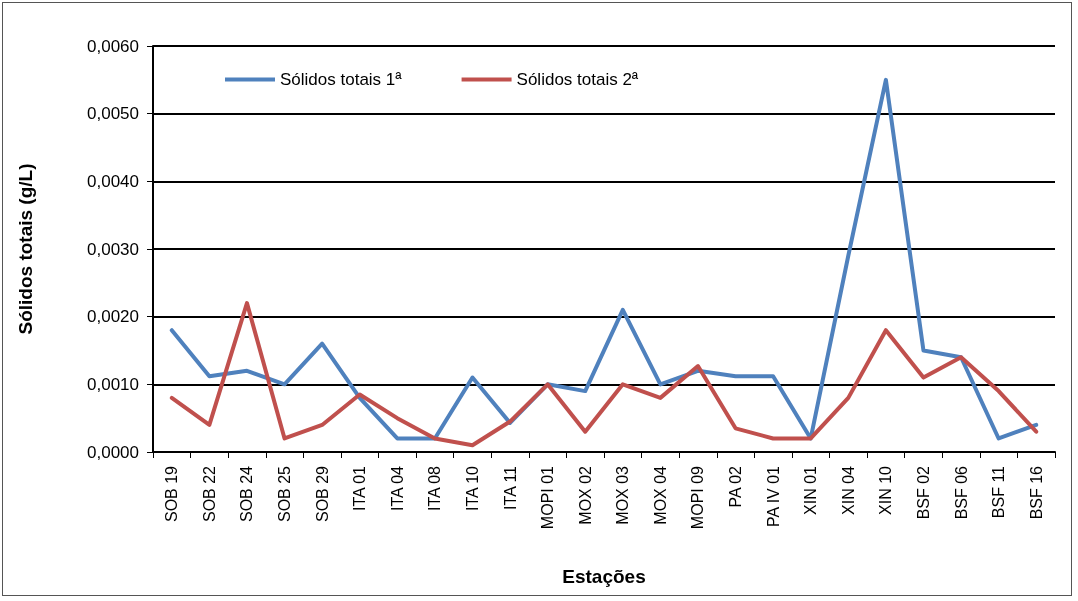 The width and height of the screenshot is (1078, 601). Describe the element at coordinates (999, 492) in the screenshot. I see `x-tick-label: BSF 11` at that location.